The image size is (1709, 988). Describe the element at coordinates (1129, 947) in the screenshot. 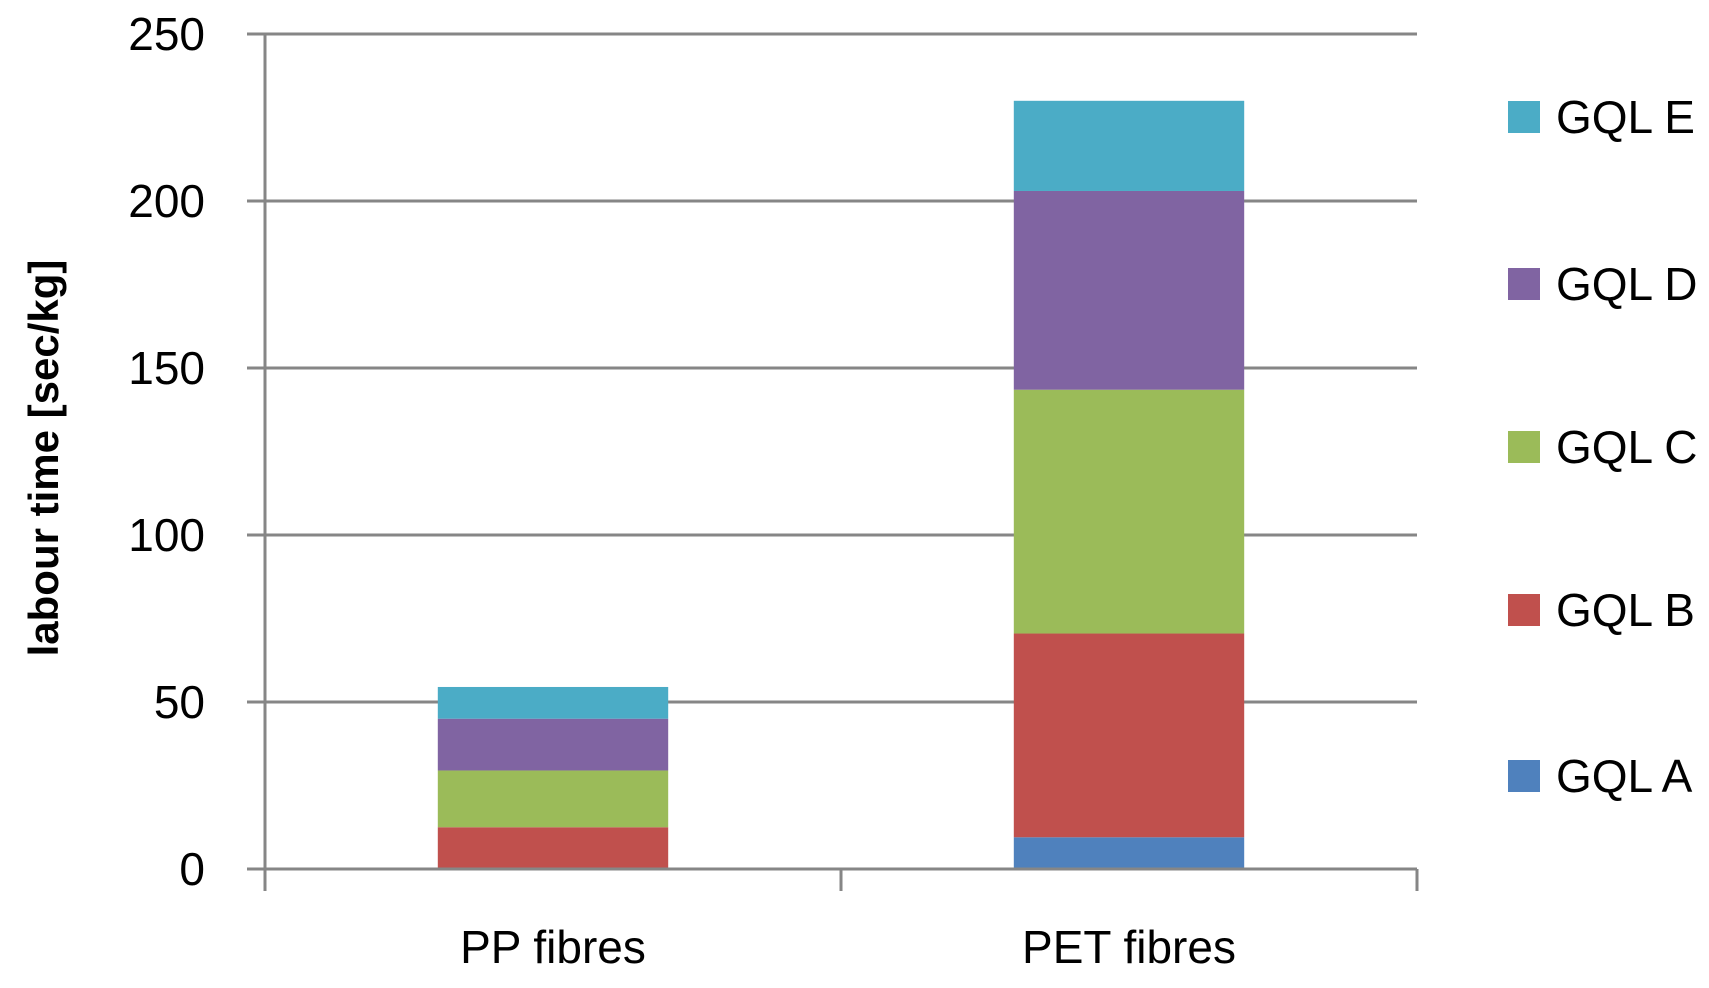

I see `x-category-label: PET fibres` at that location.